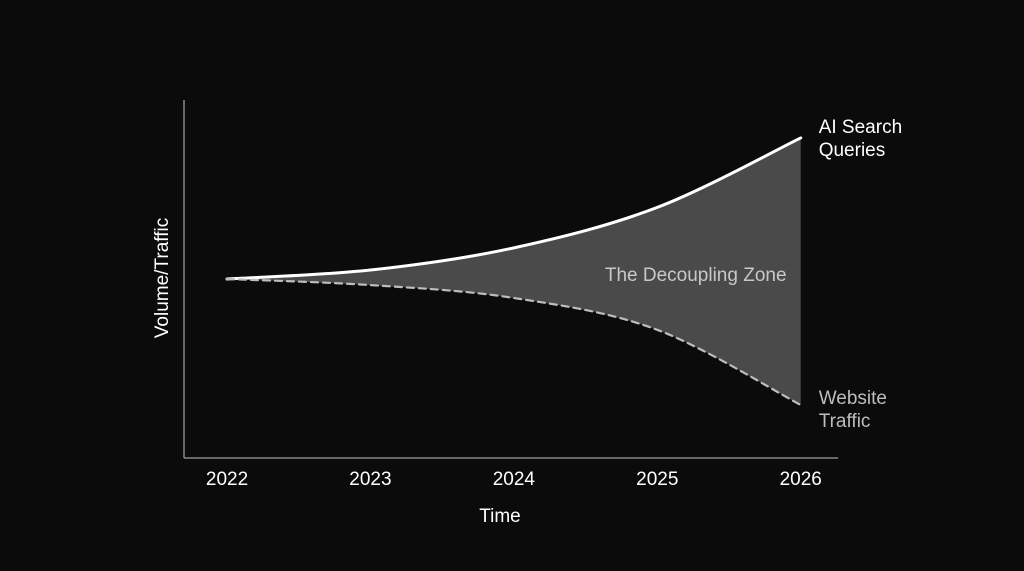 This screenshot has height=571, width=1024. Describe the element at coordinates (860, 138) in the screenshot. I see `series-label: AI Search Queries` at that location.